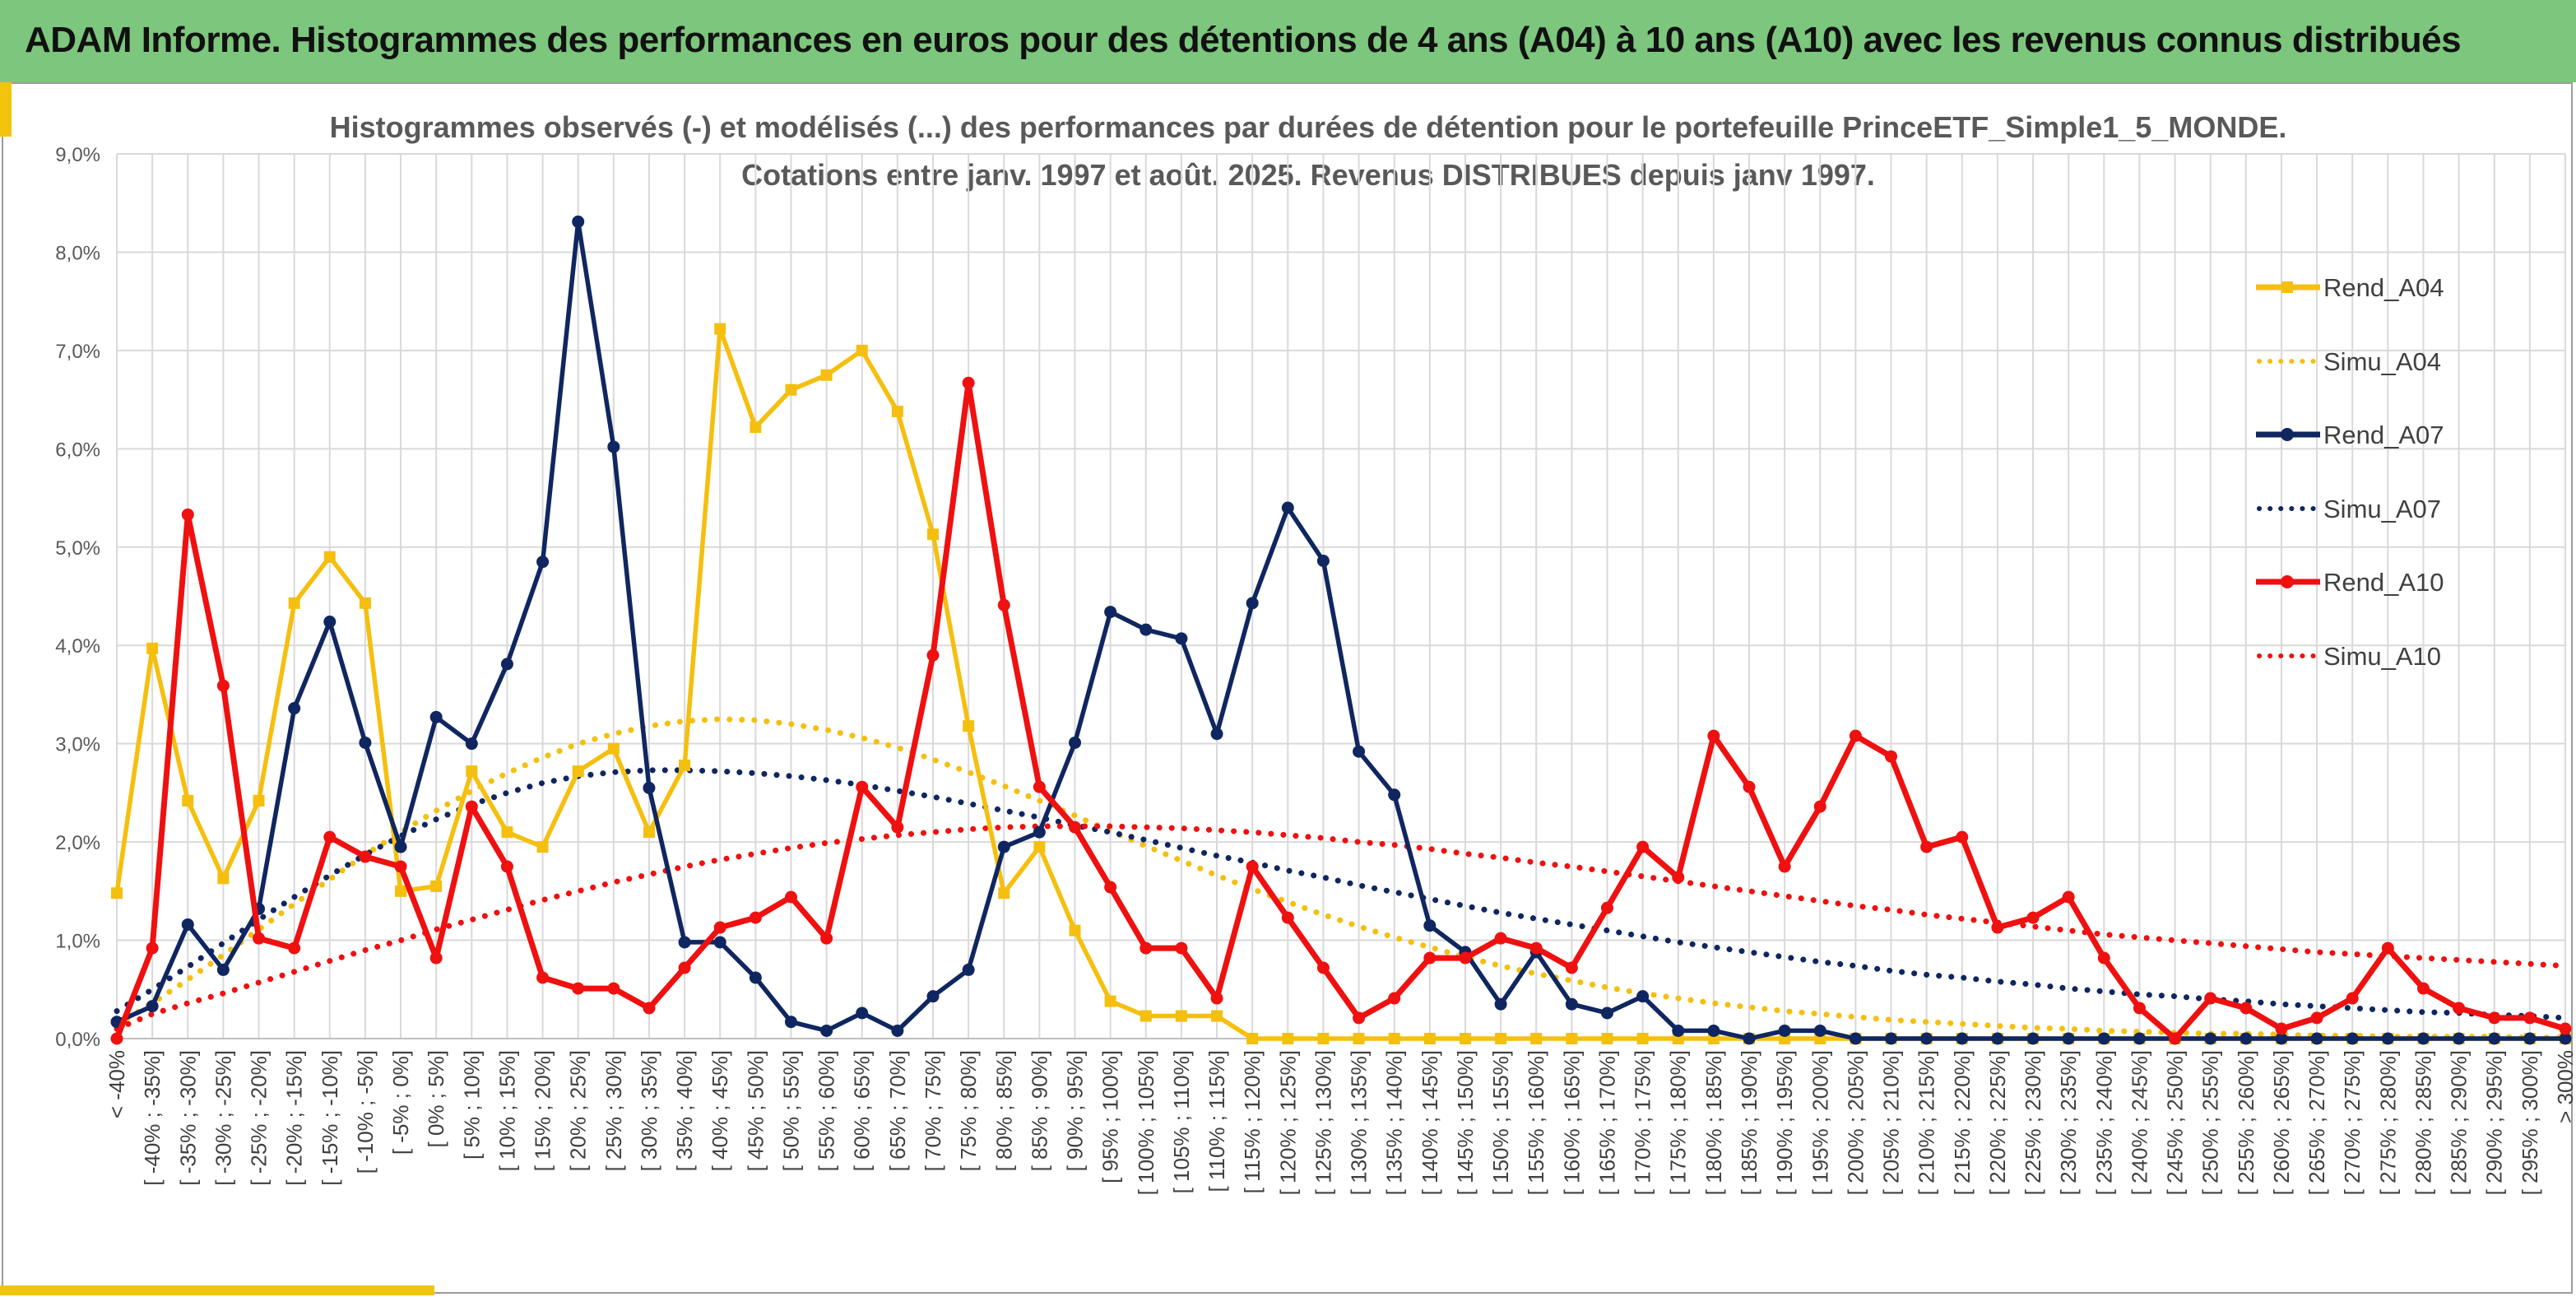 This screenshot has height=1297, width=2576. I want to click on x-tick-label: [ 265% ; 270%], so click(2316, 1122).